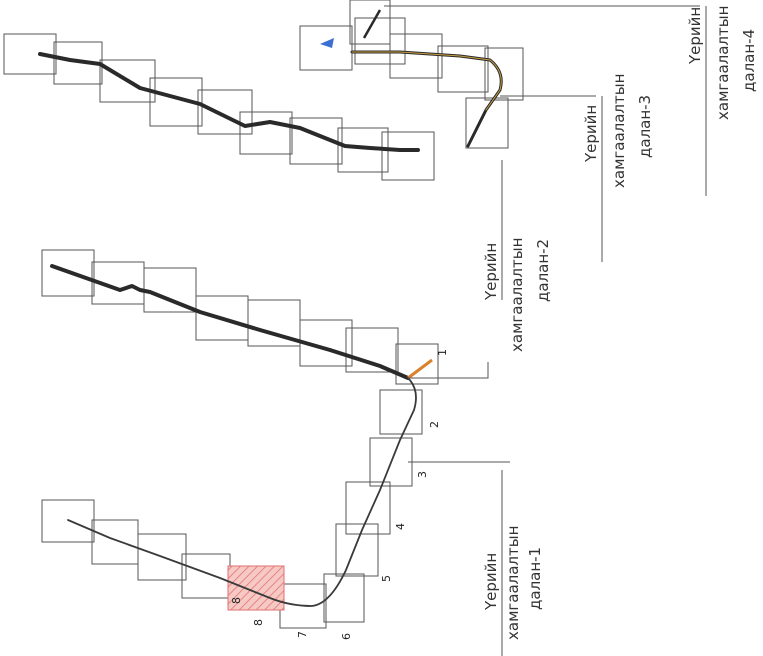  What do you see at coordinates (386, 578) in the screenshot?
I see `section-number-5: 5` at bounding box center [386, 578].